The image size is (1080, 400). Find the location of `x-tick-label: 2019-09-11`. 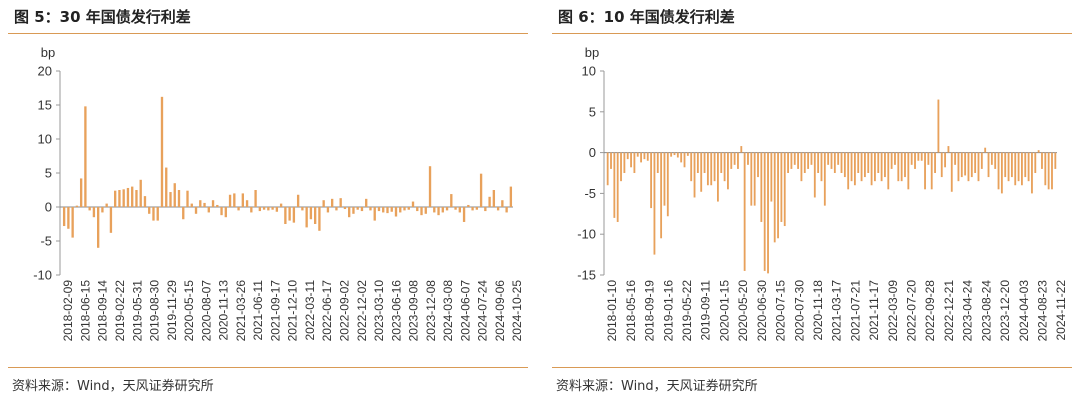

x-tick-label: 2019-09-11 is located at coordinates (706, 310).